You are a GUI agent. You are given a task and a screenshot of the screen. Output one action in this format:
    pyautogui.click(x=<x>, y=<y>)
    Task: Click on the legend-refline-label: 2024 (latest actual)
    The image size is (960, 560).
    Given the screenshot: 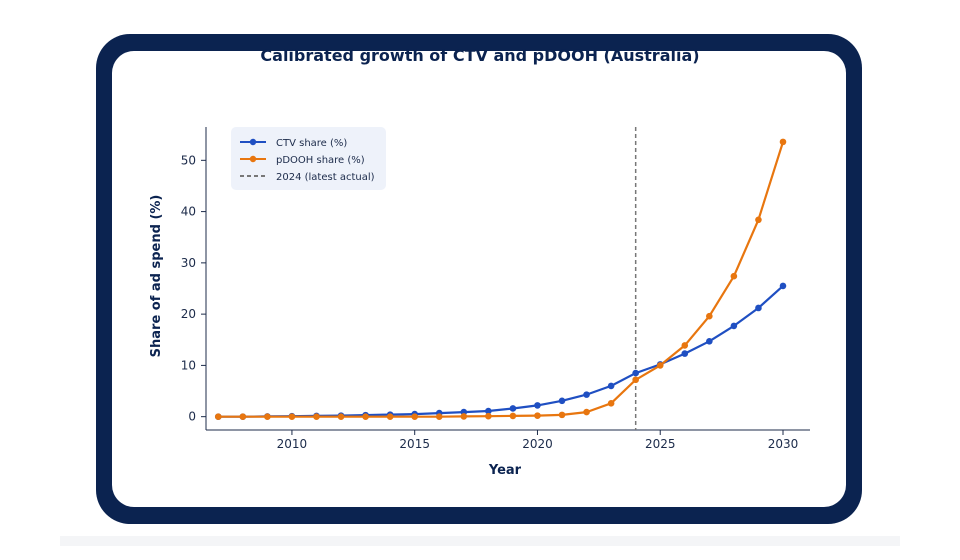 What is the action you would take?
    pyautogui.click(x=325, y=177)
    